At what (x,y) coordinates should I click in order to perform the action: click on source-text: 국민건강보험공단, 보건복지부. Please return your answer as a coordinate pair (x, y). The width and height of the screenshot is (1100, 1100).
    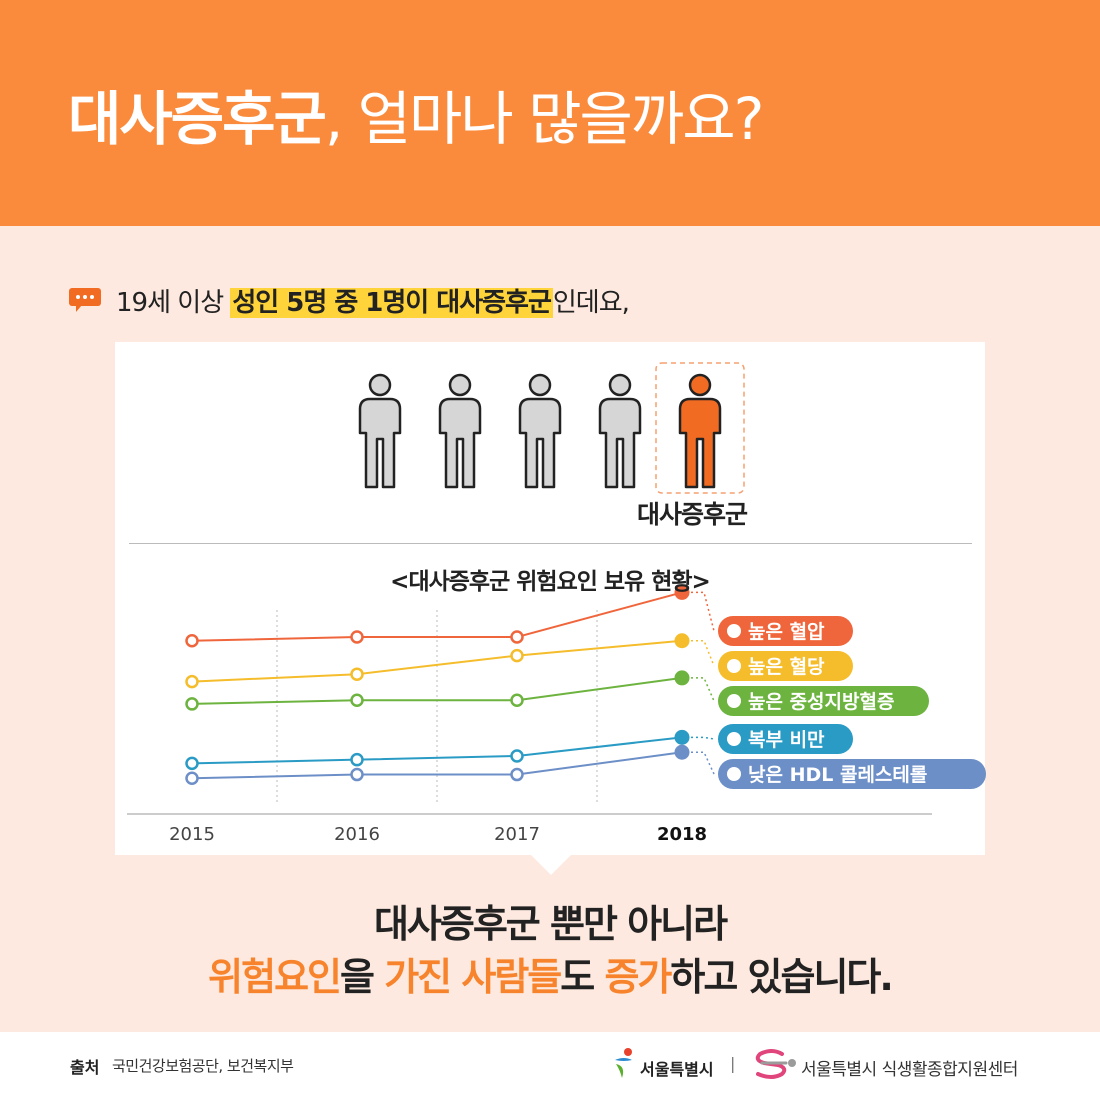
    Looking at the image, I should click on (203, 1066).